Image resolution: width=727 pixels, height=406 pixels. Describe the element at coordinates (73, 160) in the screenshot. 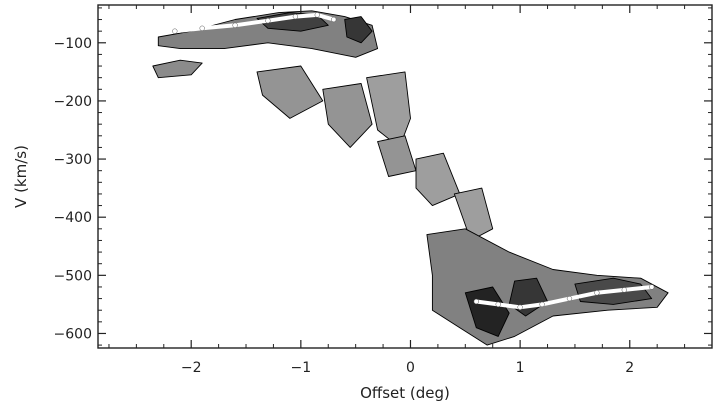

I see `y-tick-label: −300` at that location.